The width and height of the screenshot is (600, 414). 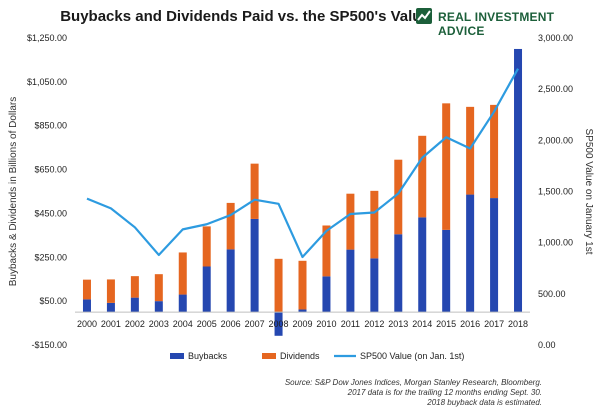 What do you see at coordinates (547, 345) in the screenshot?
I see `y-tick-label-right: 0.00` at bounding box center [547, 345].